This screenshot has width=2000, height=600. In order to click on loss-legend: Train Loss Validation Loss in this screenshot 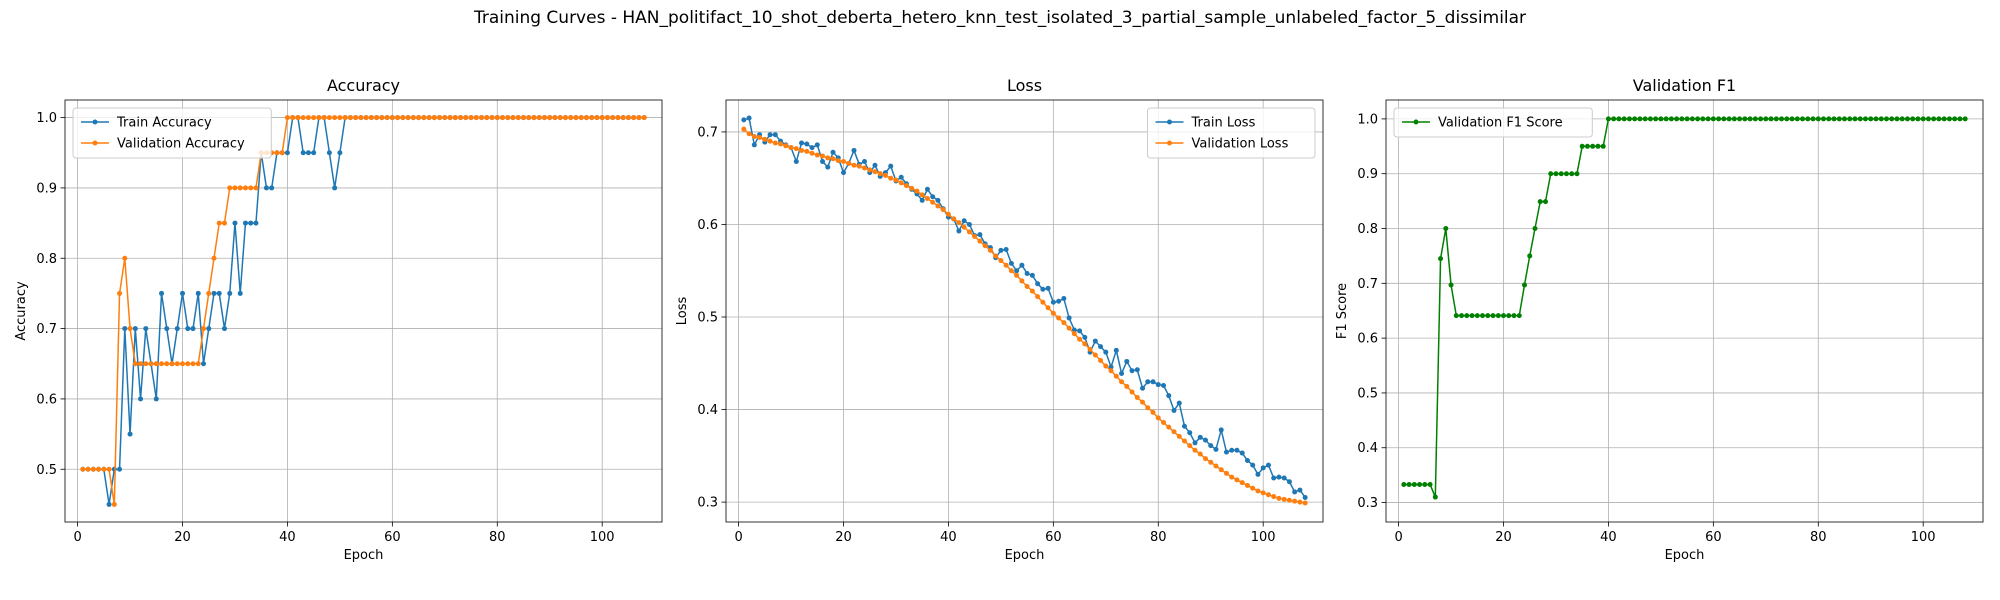, I will do `click(1231, 133)`.